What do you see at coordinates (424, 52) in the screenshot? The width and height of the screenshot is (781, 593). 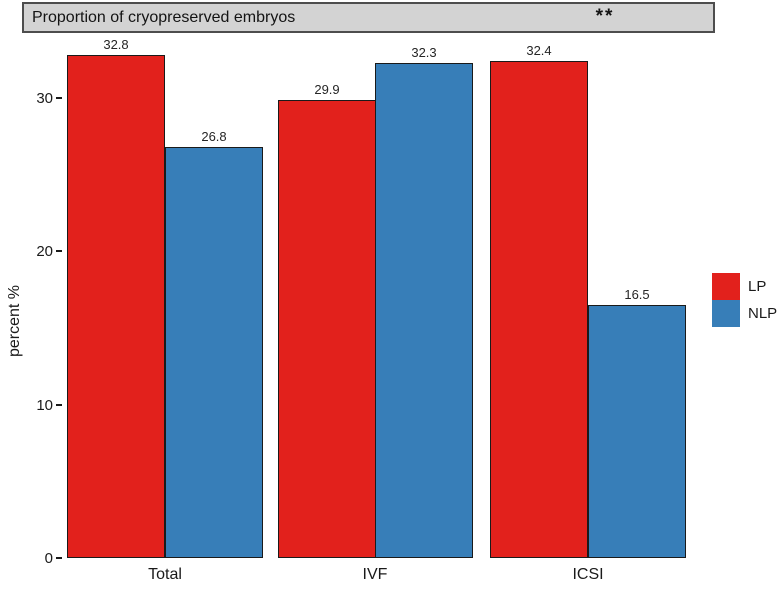 I see `value-label-ivf-nlp: 32.3` at bounding box center [424, 52].